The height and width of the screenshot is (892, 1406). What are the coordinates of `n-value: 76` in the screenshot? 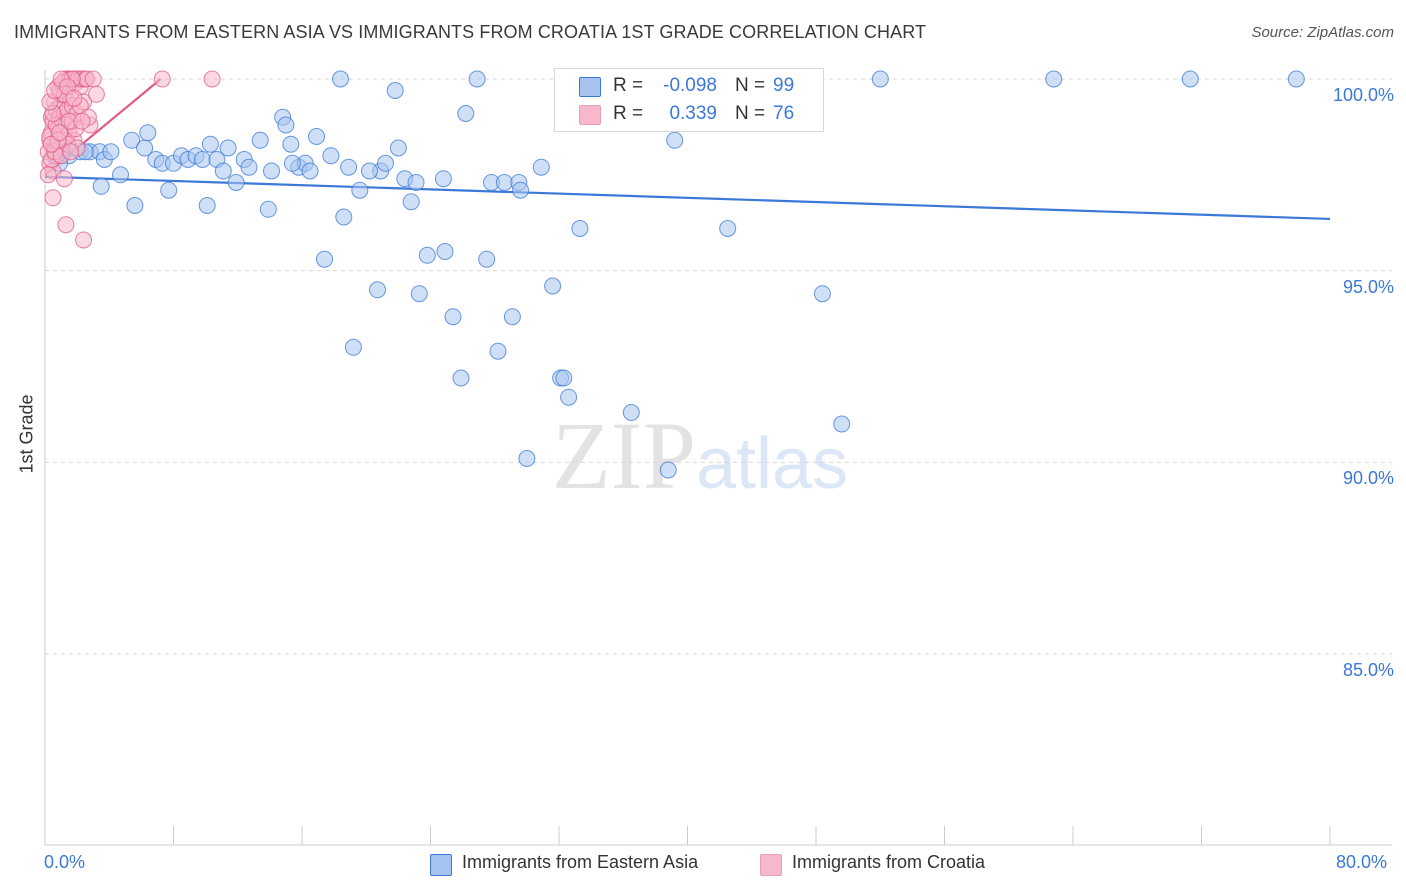 It's located at (784, 113).